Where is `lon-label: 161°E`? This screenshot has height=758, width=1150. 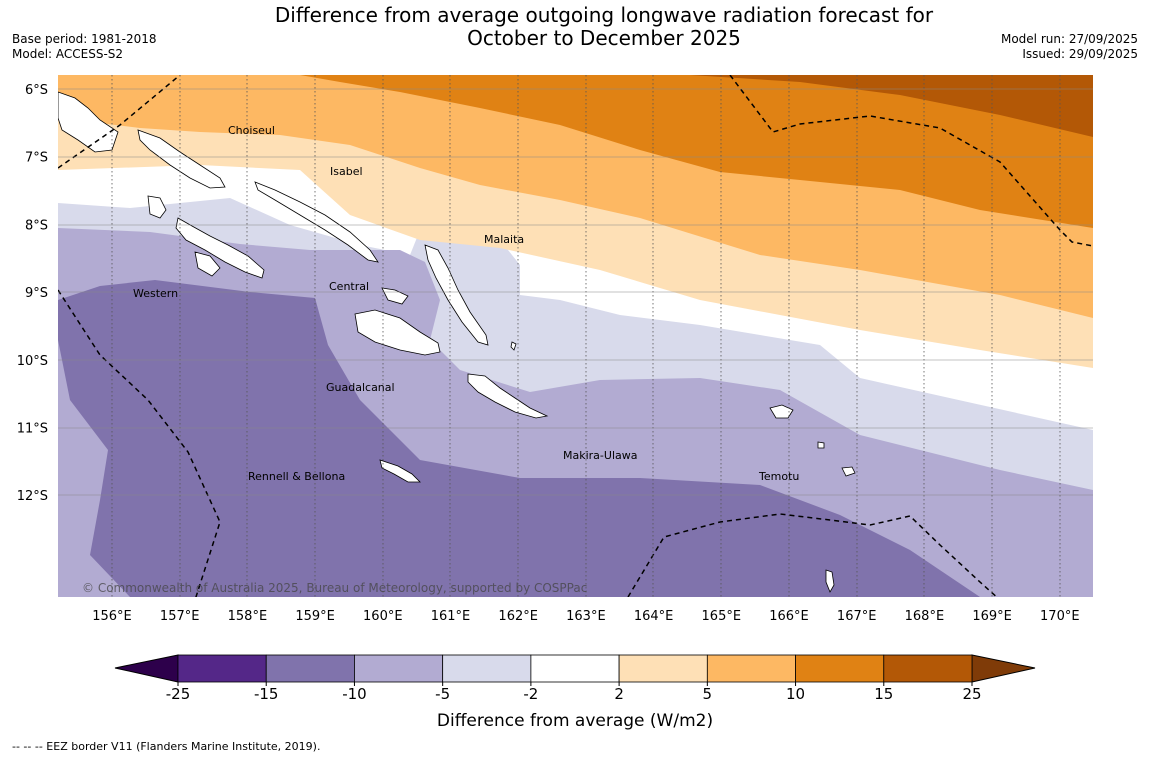 lon-label: 161°E is located at coordinates (451, 616).